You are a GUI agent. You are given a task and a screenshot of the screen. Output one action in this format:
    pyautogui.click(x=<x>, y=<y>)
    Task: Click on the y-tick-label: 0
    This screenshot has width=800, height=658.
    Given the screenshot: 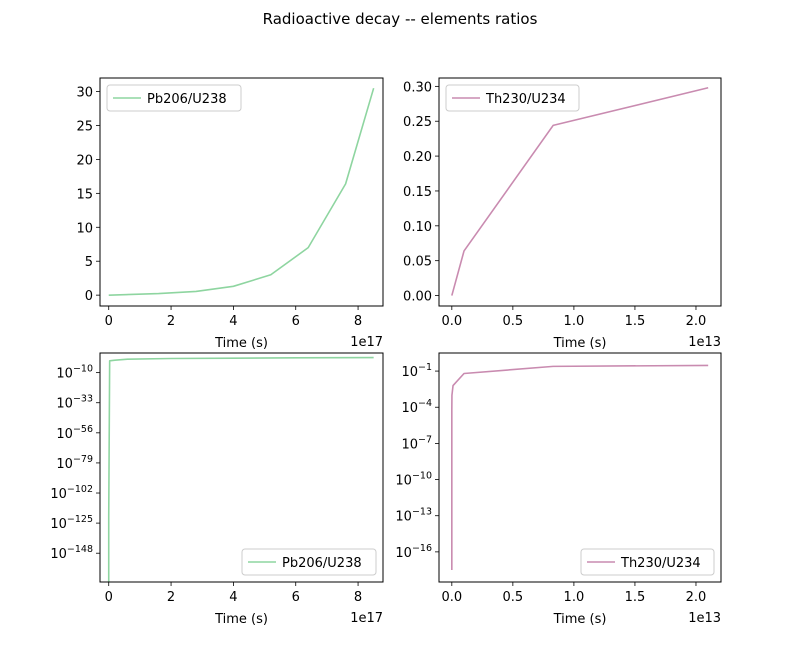 What is the action you would take?
    pyautogui.click(x=89, y=296)
    